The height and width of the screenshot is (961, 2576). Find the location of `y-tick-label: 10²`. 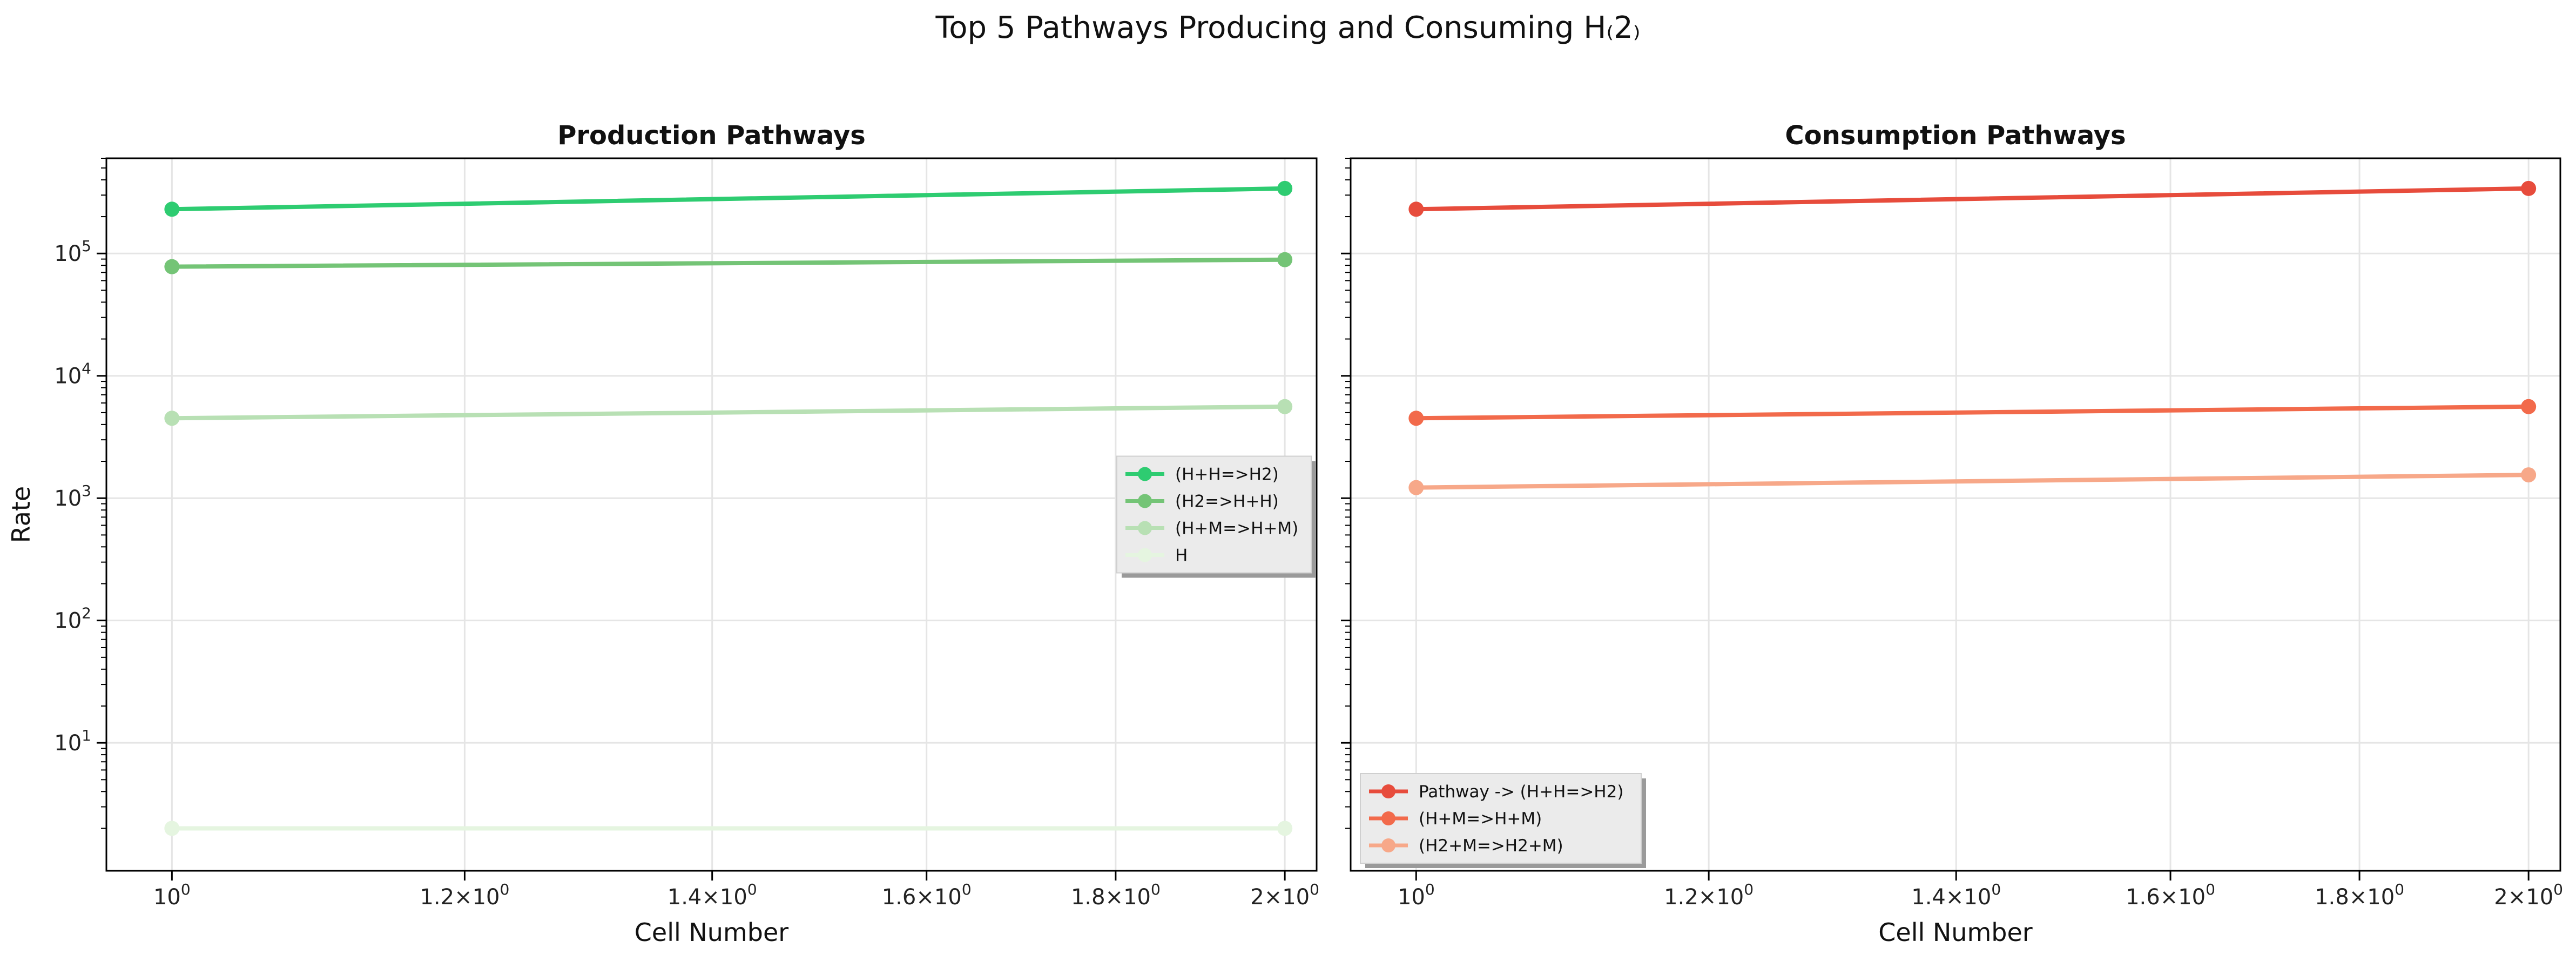

y-tick-label: 10² is located at coordinates (72, 619).